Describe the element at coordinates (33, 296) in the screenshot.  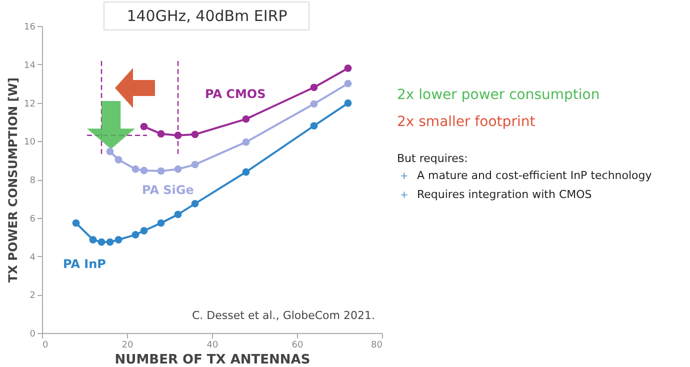
I see `y-tick-label: 2` at that location.